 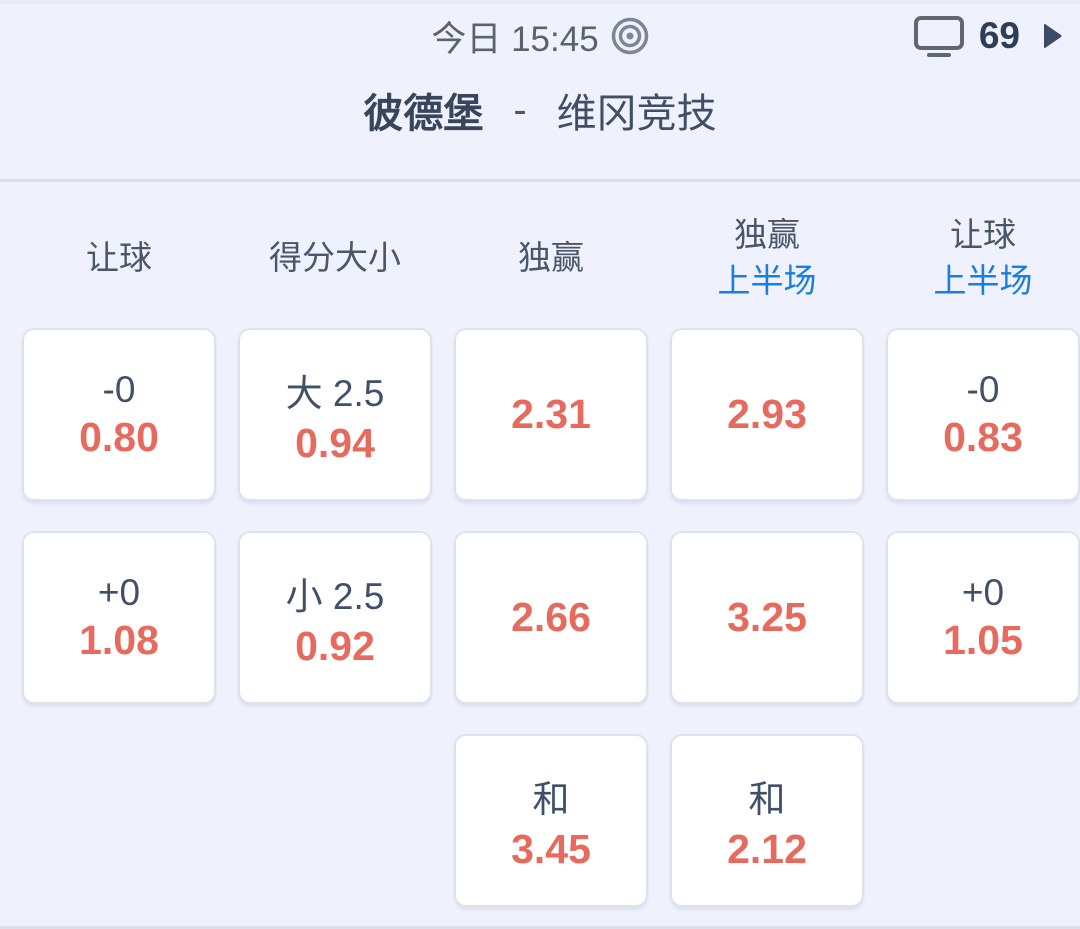 I want to click on odds-card-moneyline-away: 2.66, so click(x=551, y=617).